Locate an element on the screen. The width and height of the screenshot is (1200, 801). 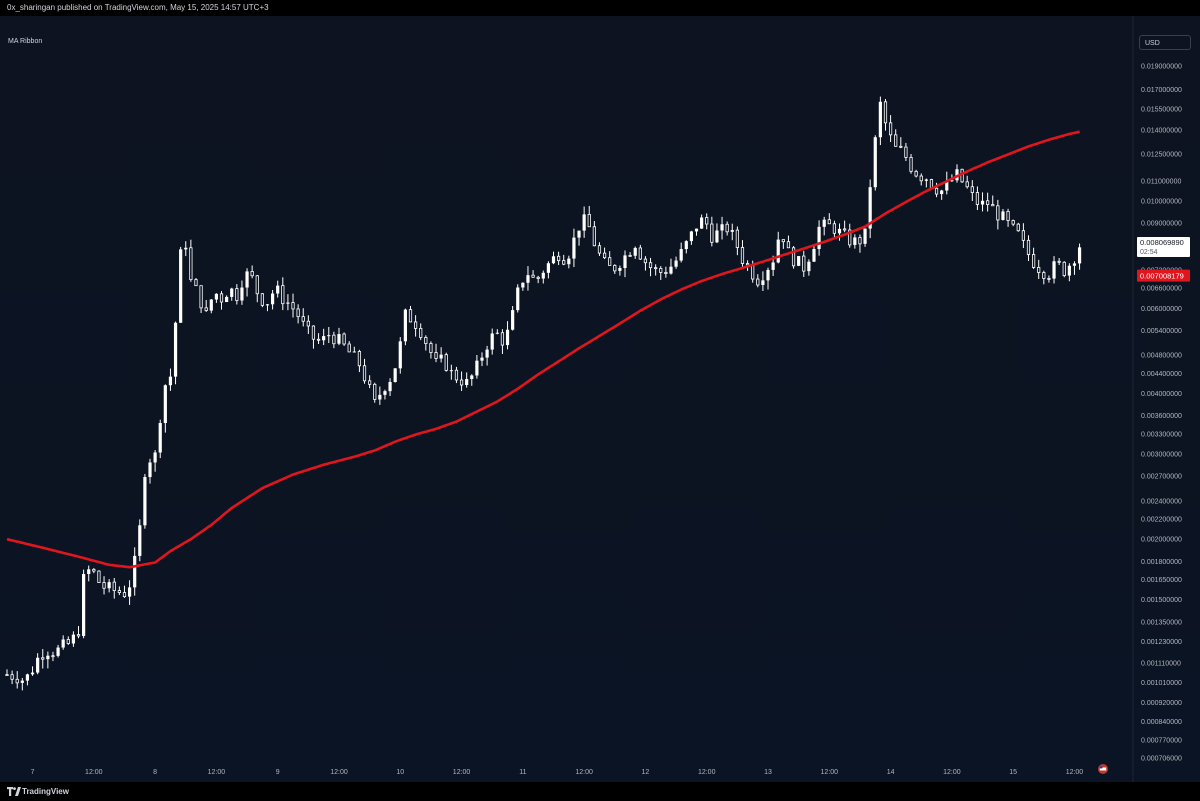
y-tick-label: 0.001650000 is located at coordinates (1161, 580).